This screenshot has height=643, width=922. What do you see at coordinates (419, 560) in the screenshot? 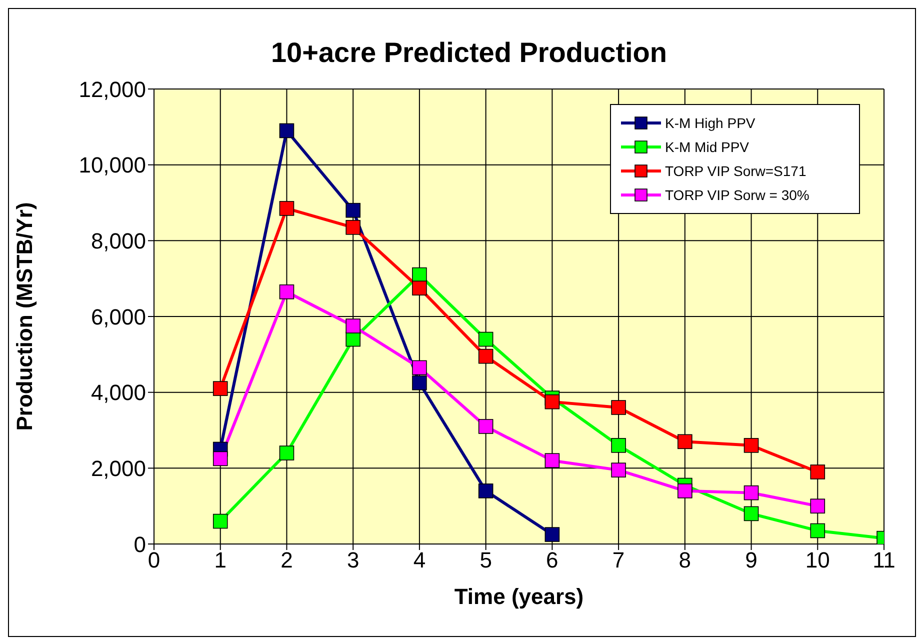
I see `x-tick-label: 4` at bounding box center [419, 560].